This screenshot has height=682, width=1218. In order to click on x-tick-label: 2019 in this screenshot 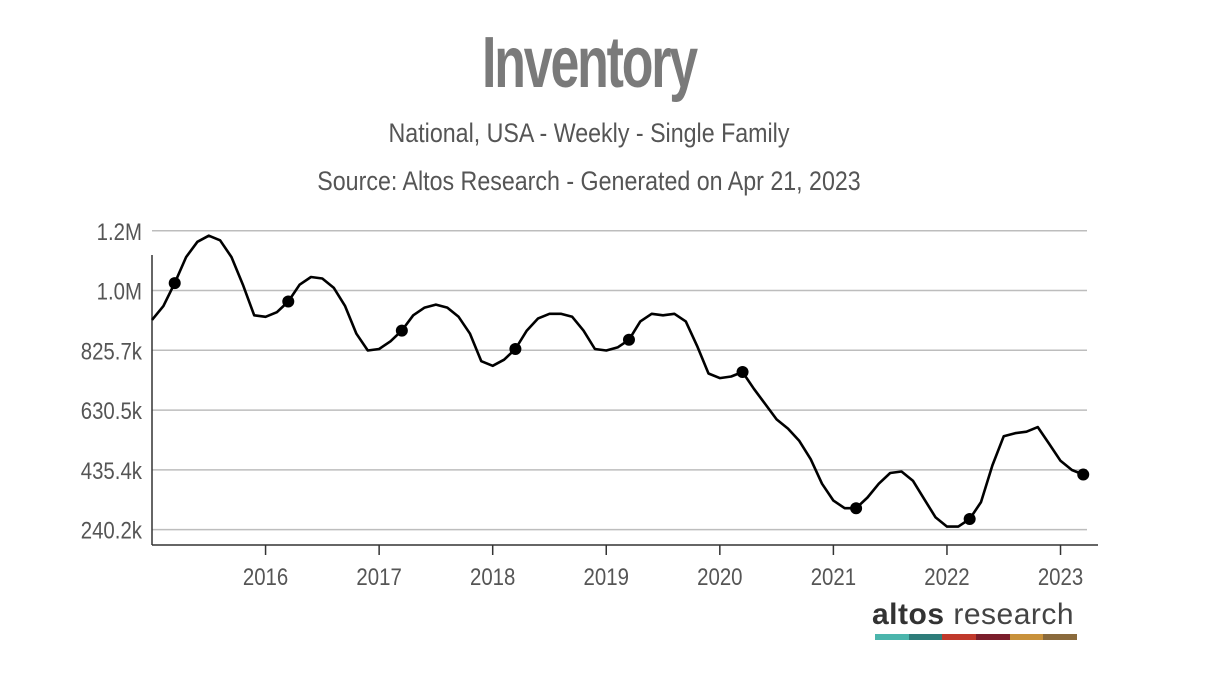, I will do `click(606, 576)`.